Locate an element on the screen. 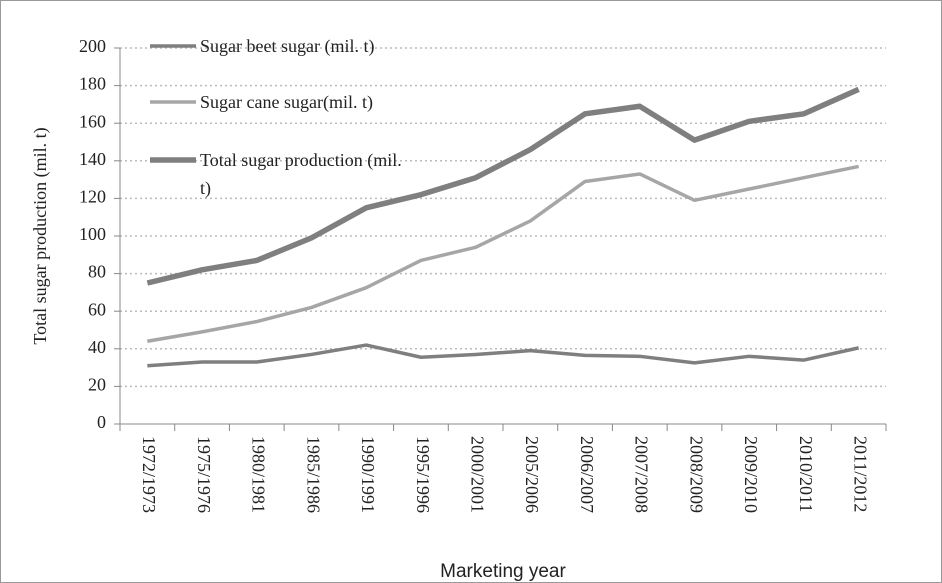 This screenshot has width=942, height=583. y-axis-label: Total sugar production (mil. t) is located at coordinates (40, 235).